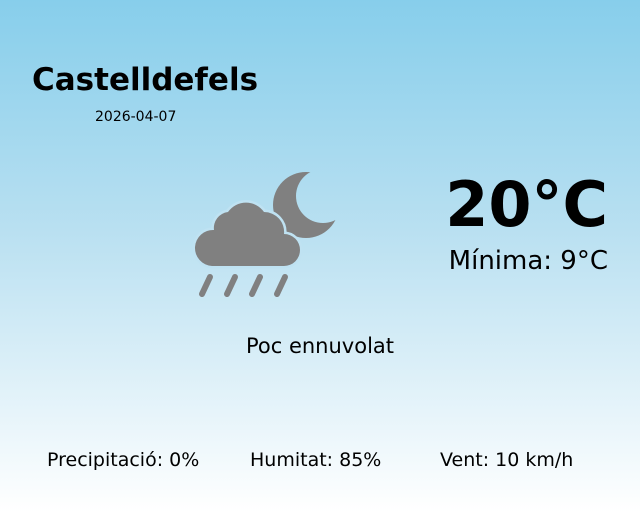  Describe the element at coordinates (320, 346) in the screenshot. I see `weather-description: Poc ennuvolat` at that location.